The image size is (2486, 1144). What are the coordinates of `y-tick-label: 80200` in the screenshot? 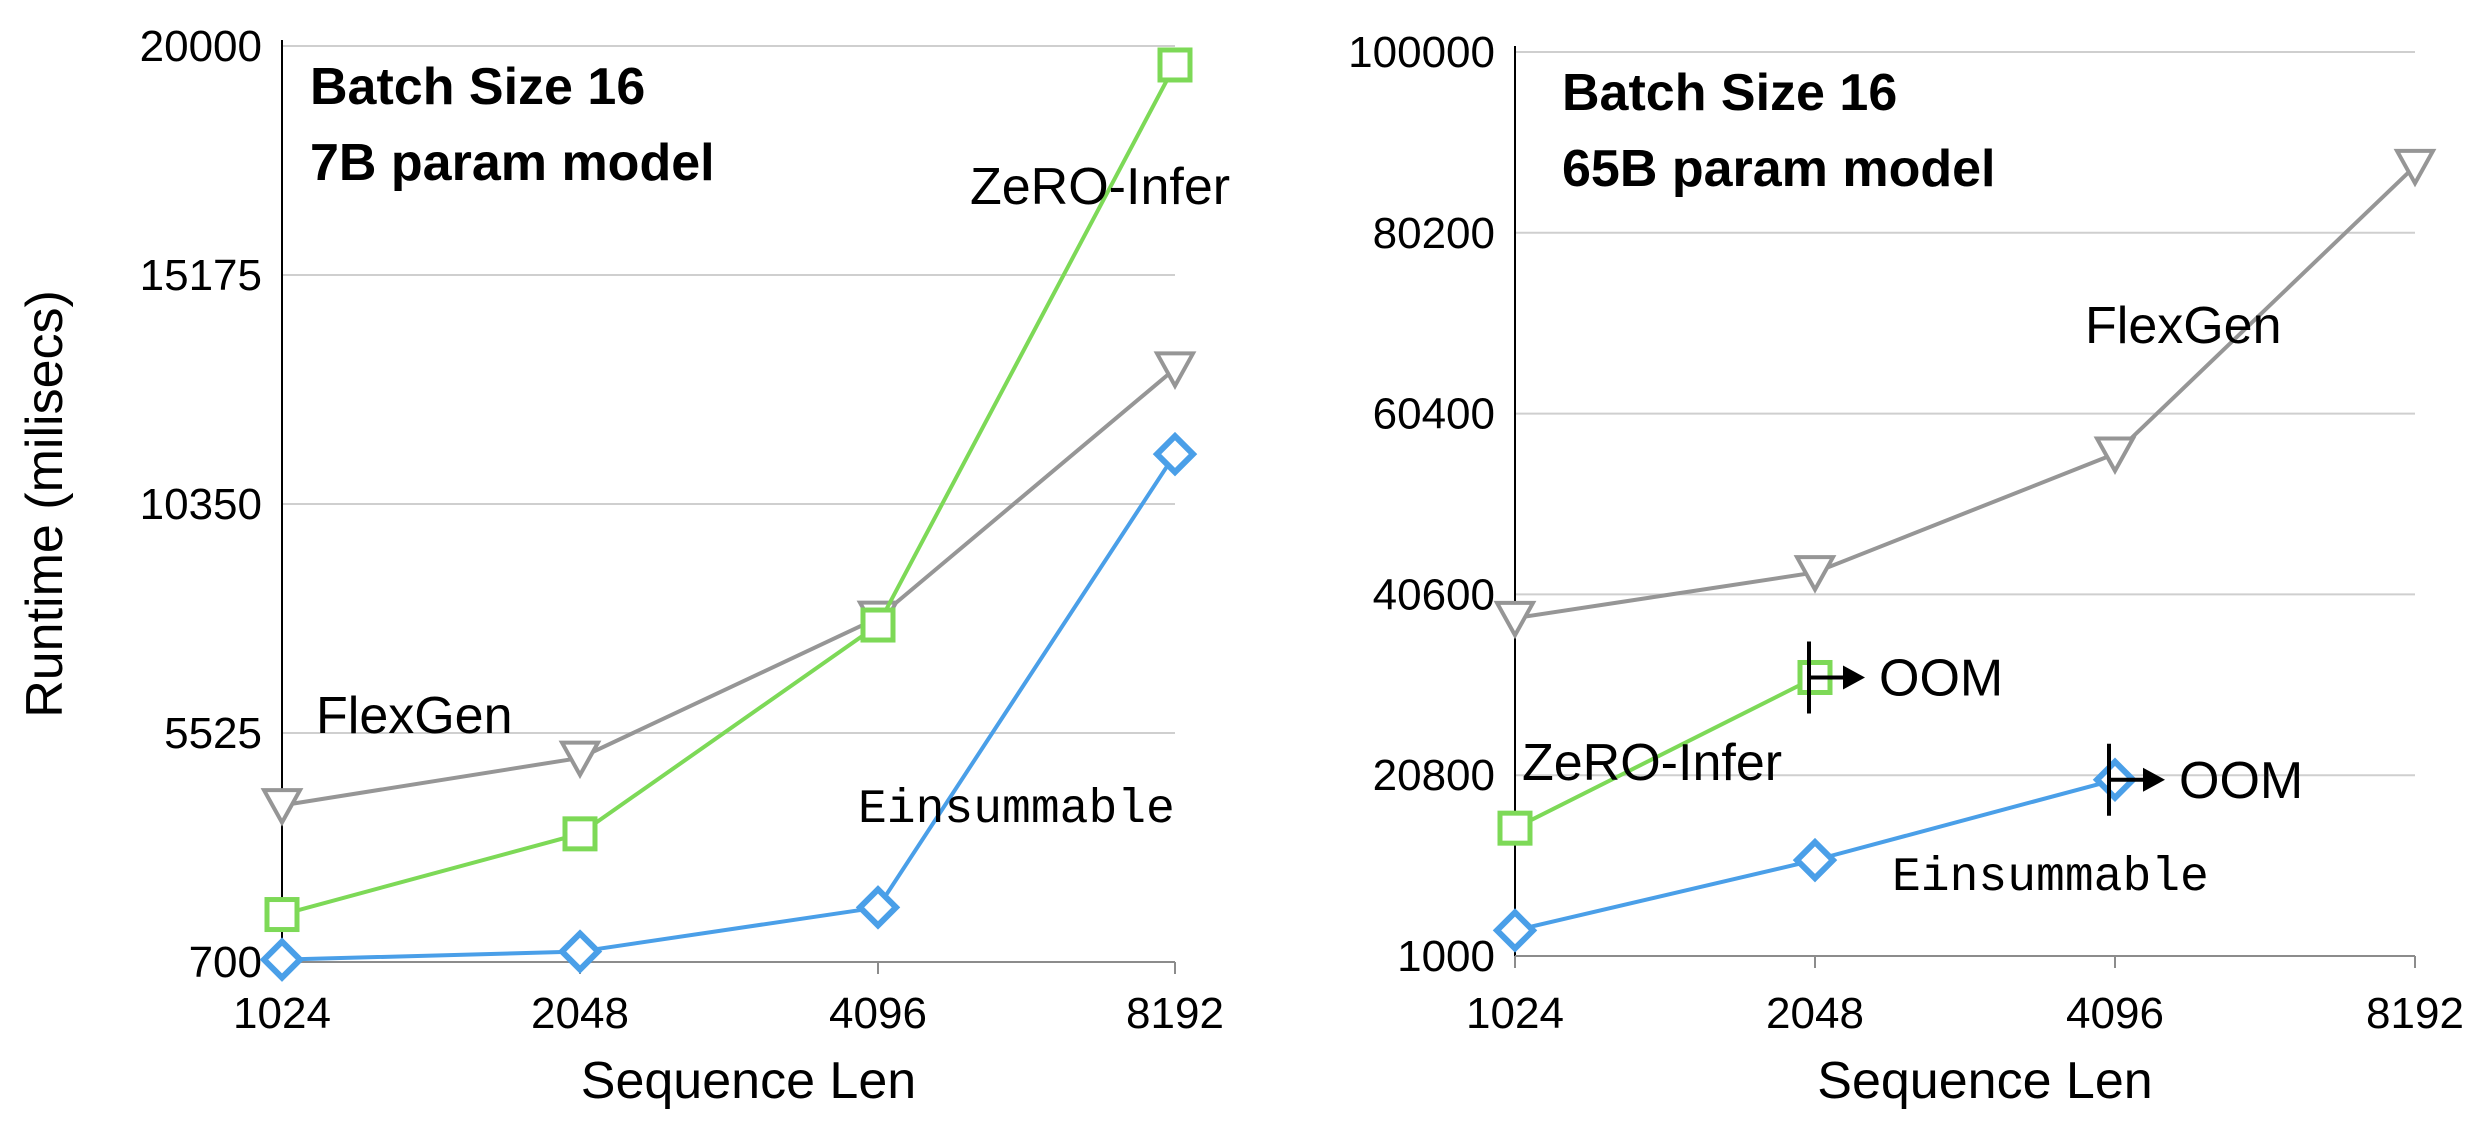 It's located at (1434, 233).